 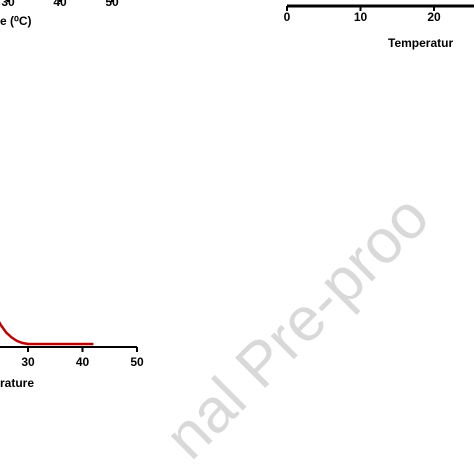 I want to click on x-axis-label: e (⁰C), so click(x=15, y=21).